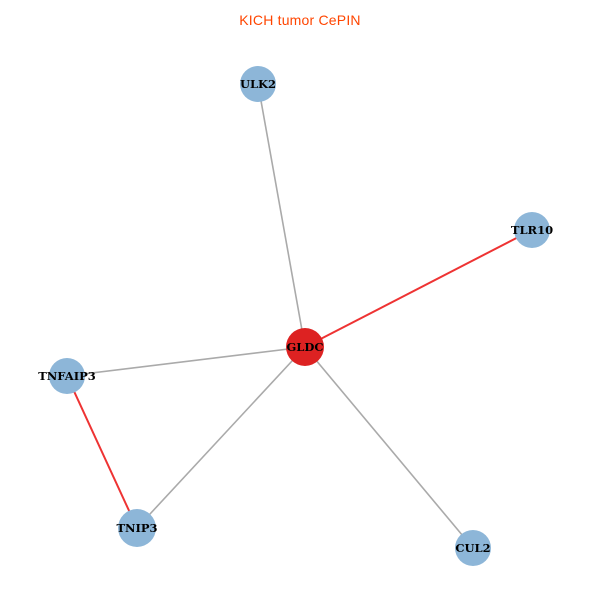 The width and height of the screenshot is (600, 600). I want to click on node-label-GLDC: GLDC, so click(304, 347).